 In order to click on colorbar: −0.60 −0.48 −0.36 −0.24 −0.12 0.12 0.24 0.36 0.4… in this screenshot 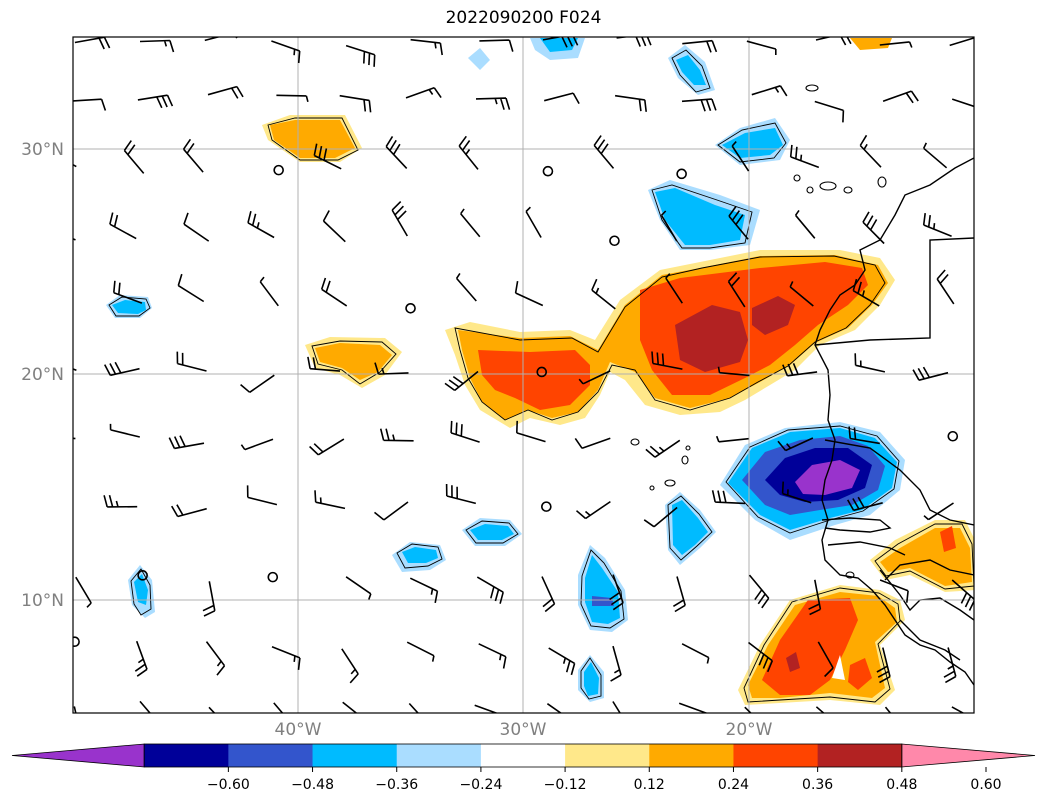, I will do `click(523, 768)`.